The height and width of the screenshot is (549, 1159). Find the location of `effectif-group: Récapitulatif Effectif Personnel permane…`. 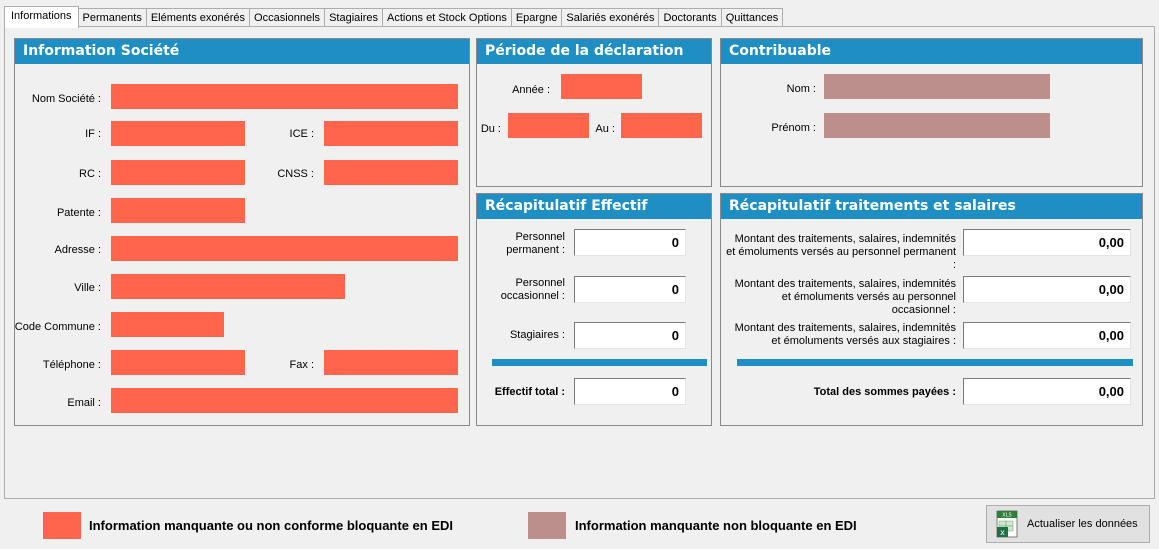

effectif-group: Récapitulatif Effectif Personnel permane… is located at coordinates (594, 309).